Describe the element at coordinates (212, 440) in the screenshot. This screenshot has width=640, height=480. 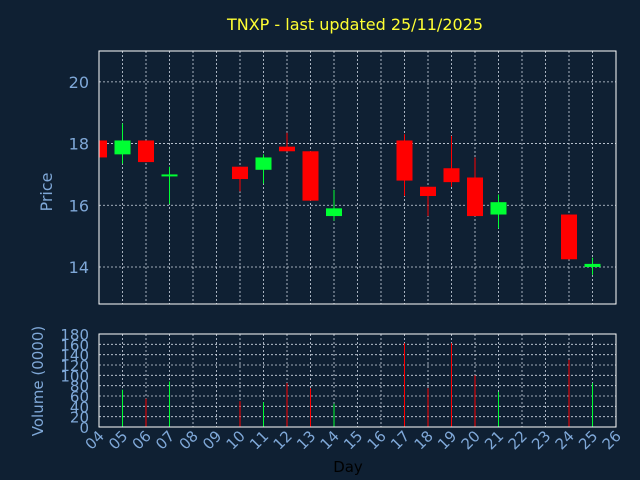
I see `day-tick-label: 09` at that location.